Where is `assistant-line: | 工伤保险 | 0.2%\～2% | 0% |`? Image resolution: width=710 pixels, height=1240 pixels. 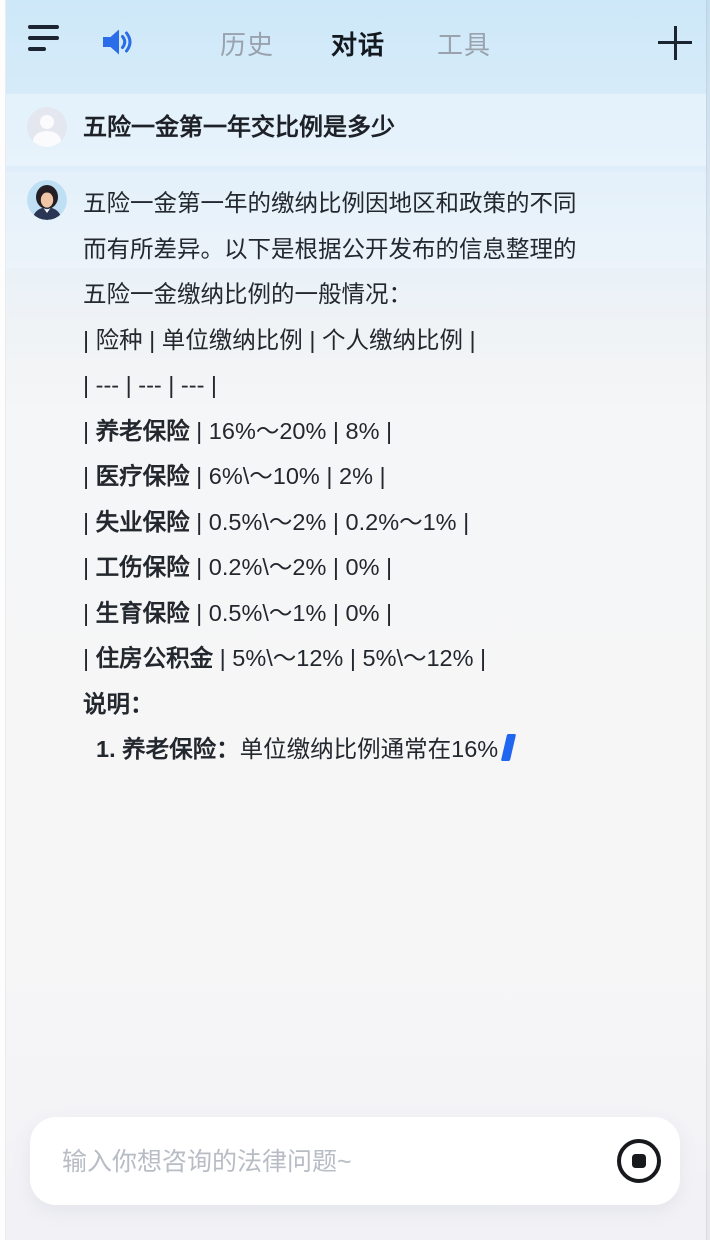 assistant-line: | 工伤保险 | 0.2%\～2% | 0% | is located at coordinates (238, 567).